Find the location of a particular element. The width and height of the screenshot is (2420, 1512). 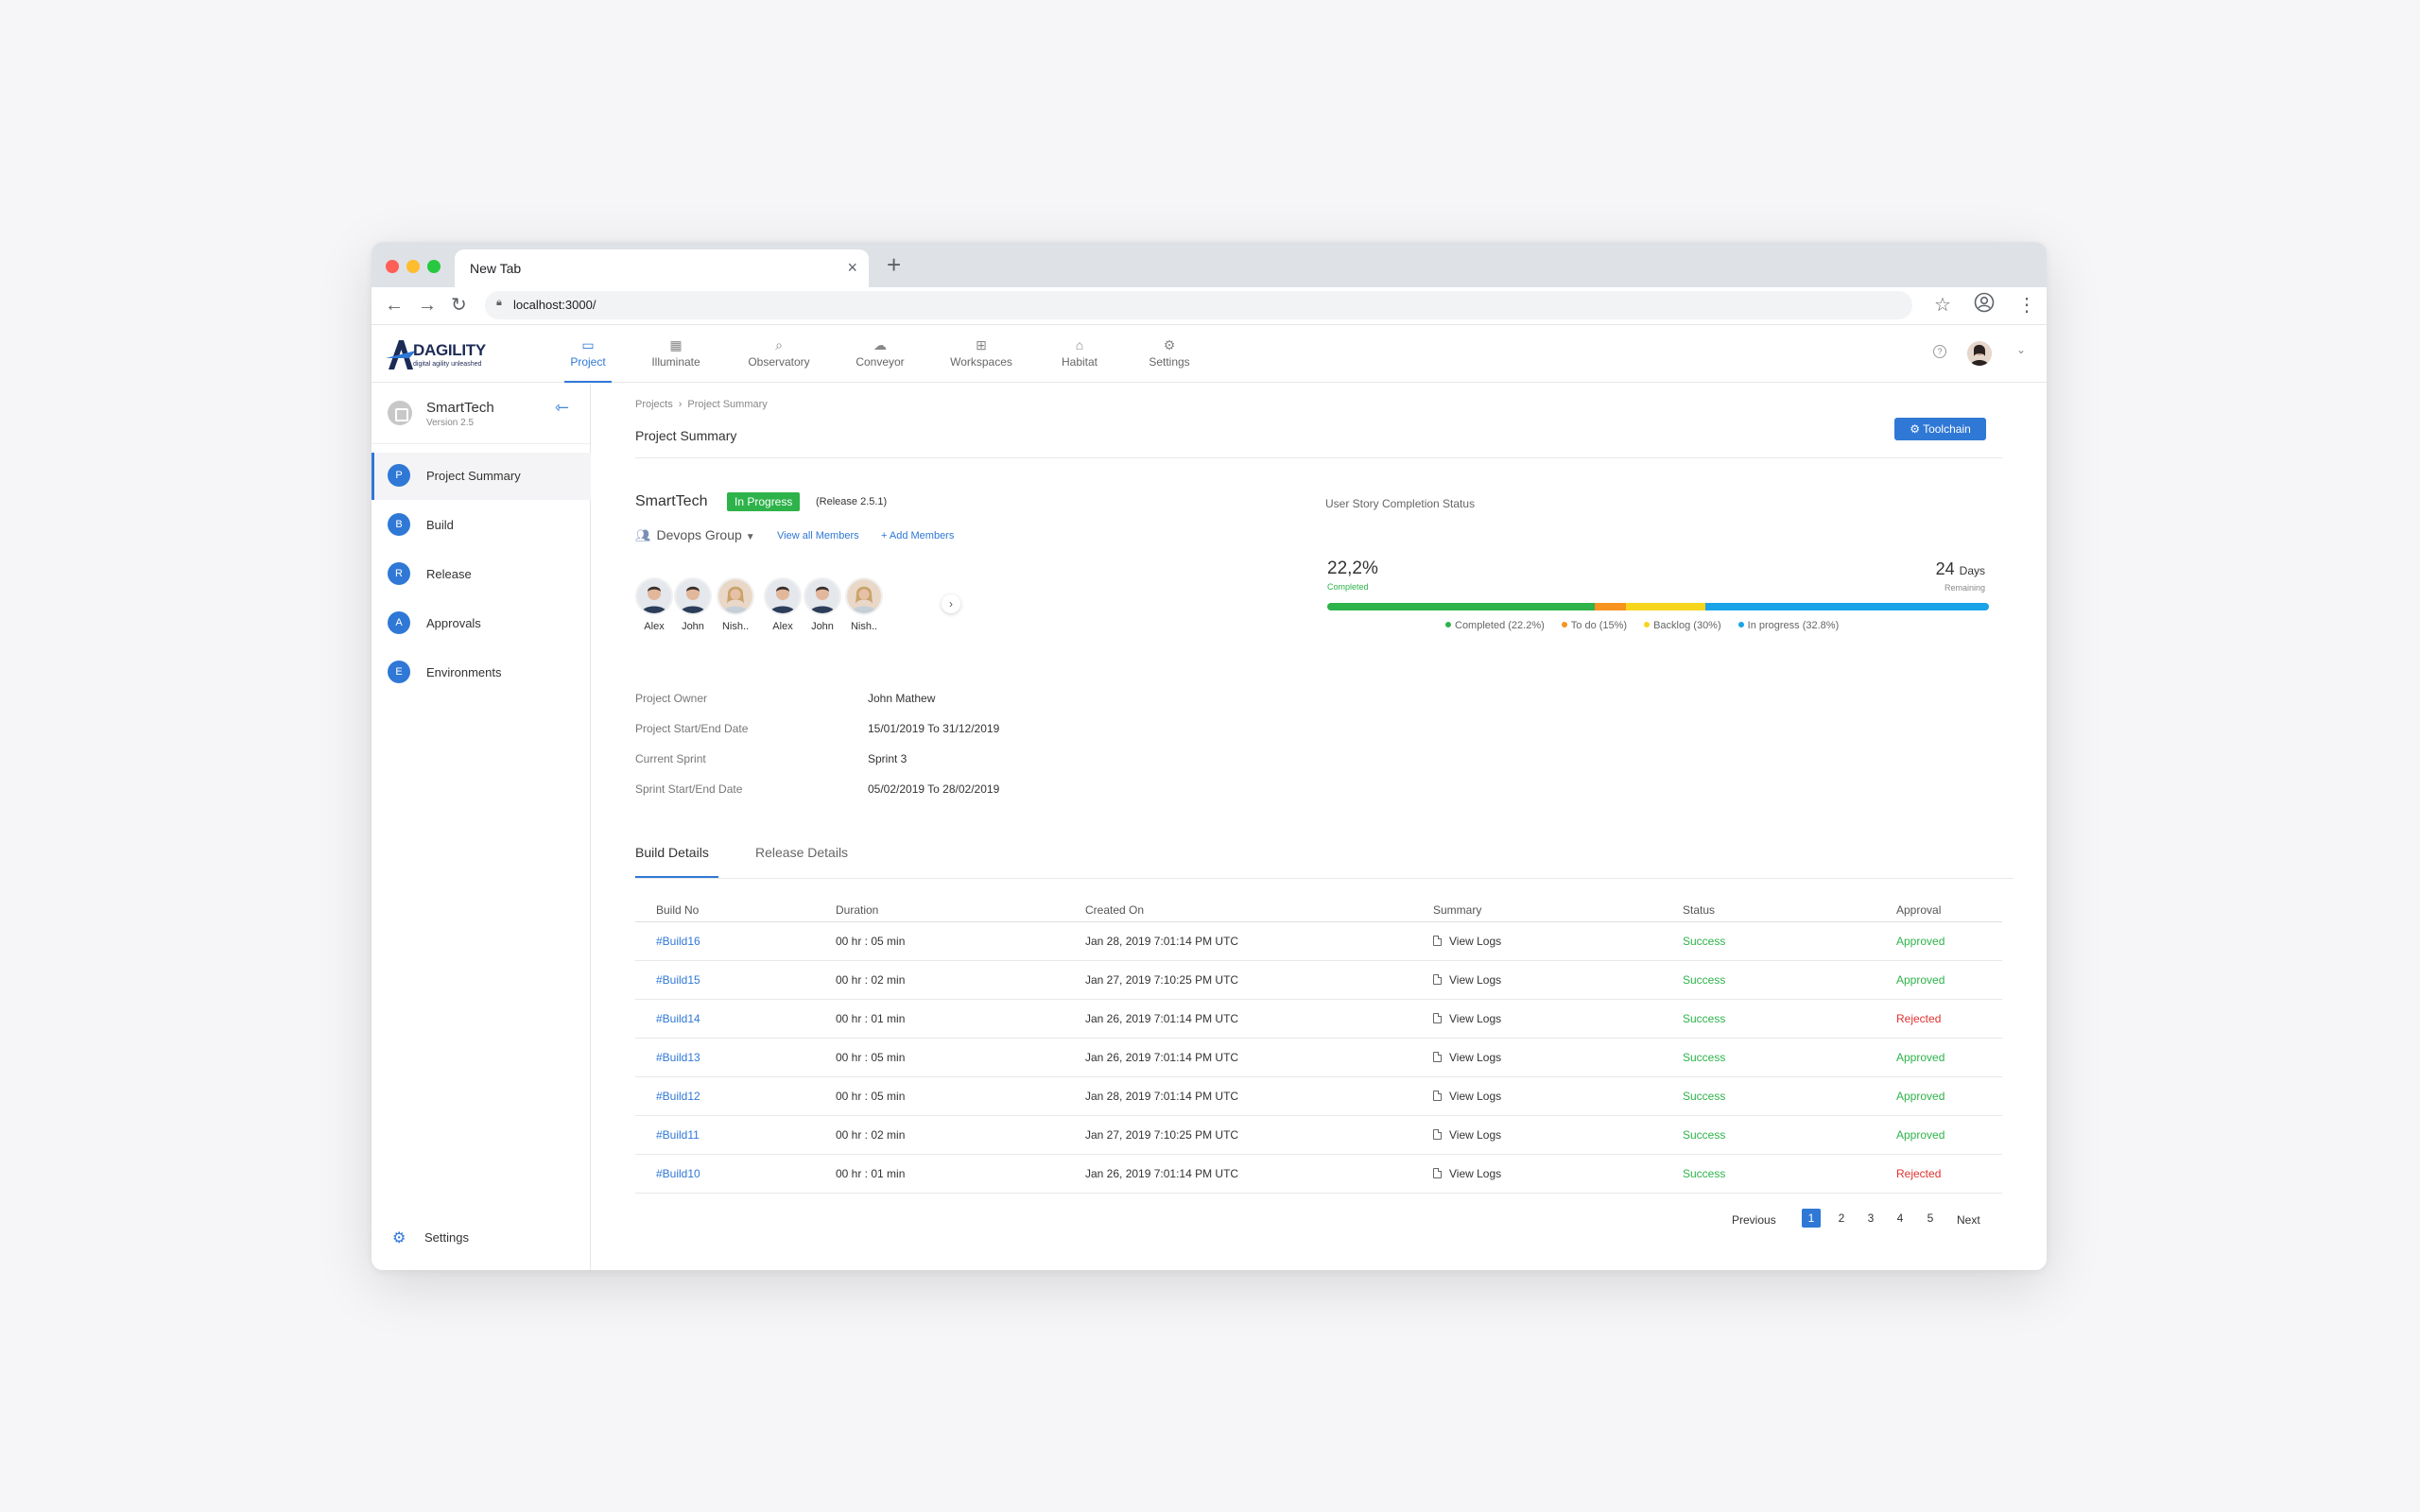

sidebar-item-environments: E Environments is located at coordinates (481, 672).